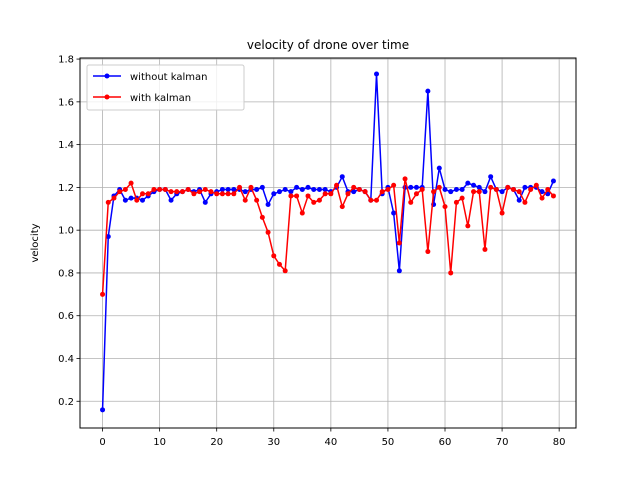  I want to click on legend-marker-with-kalman, so click(107, 97).